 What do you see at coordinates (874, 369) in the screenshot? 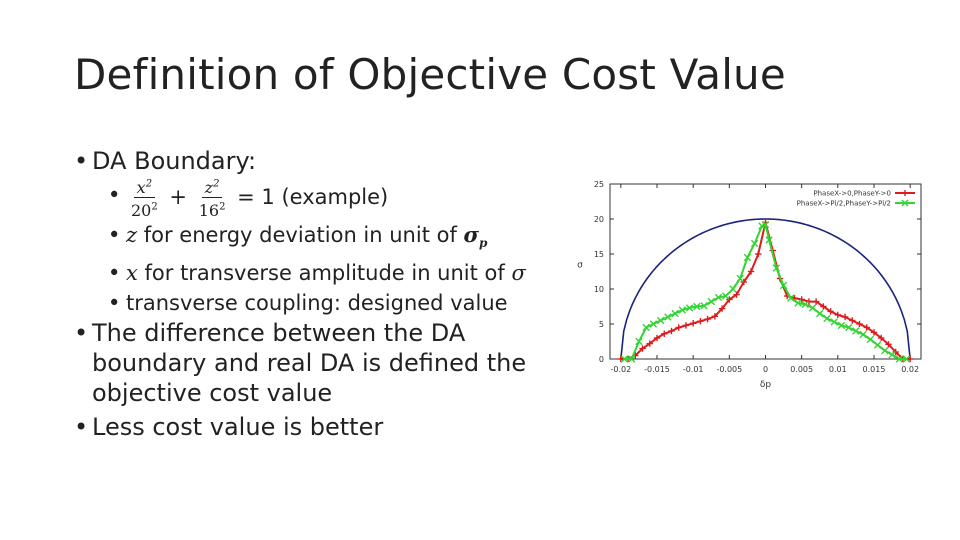
I see `x-tick-label: 0.015` at bounding box center [874, 369].